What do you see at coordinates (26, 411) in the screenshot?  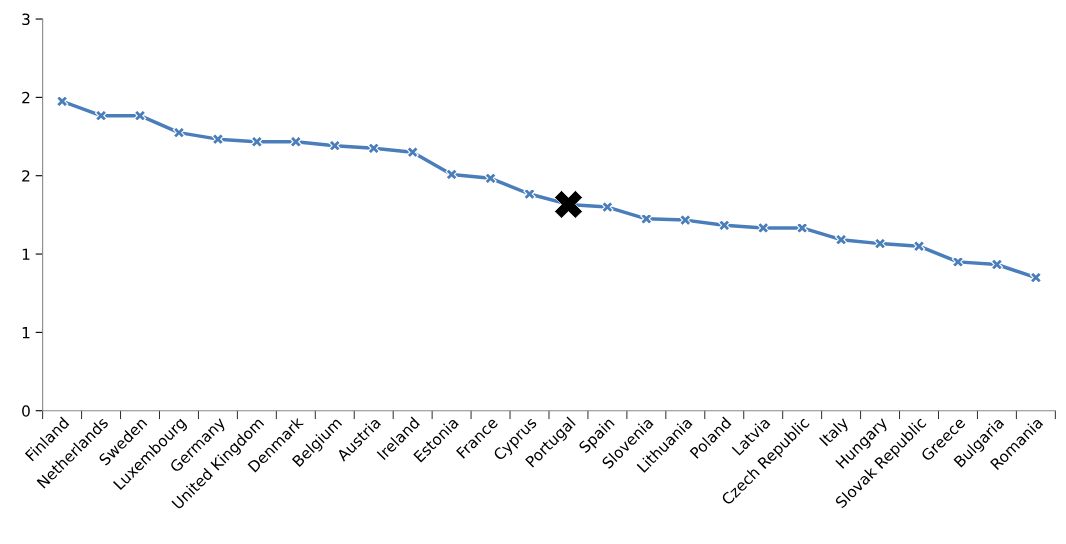 I see `y-tick-label: 0` at bounding box center [26, 411].